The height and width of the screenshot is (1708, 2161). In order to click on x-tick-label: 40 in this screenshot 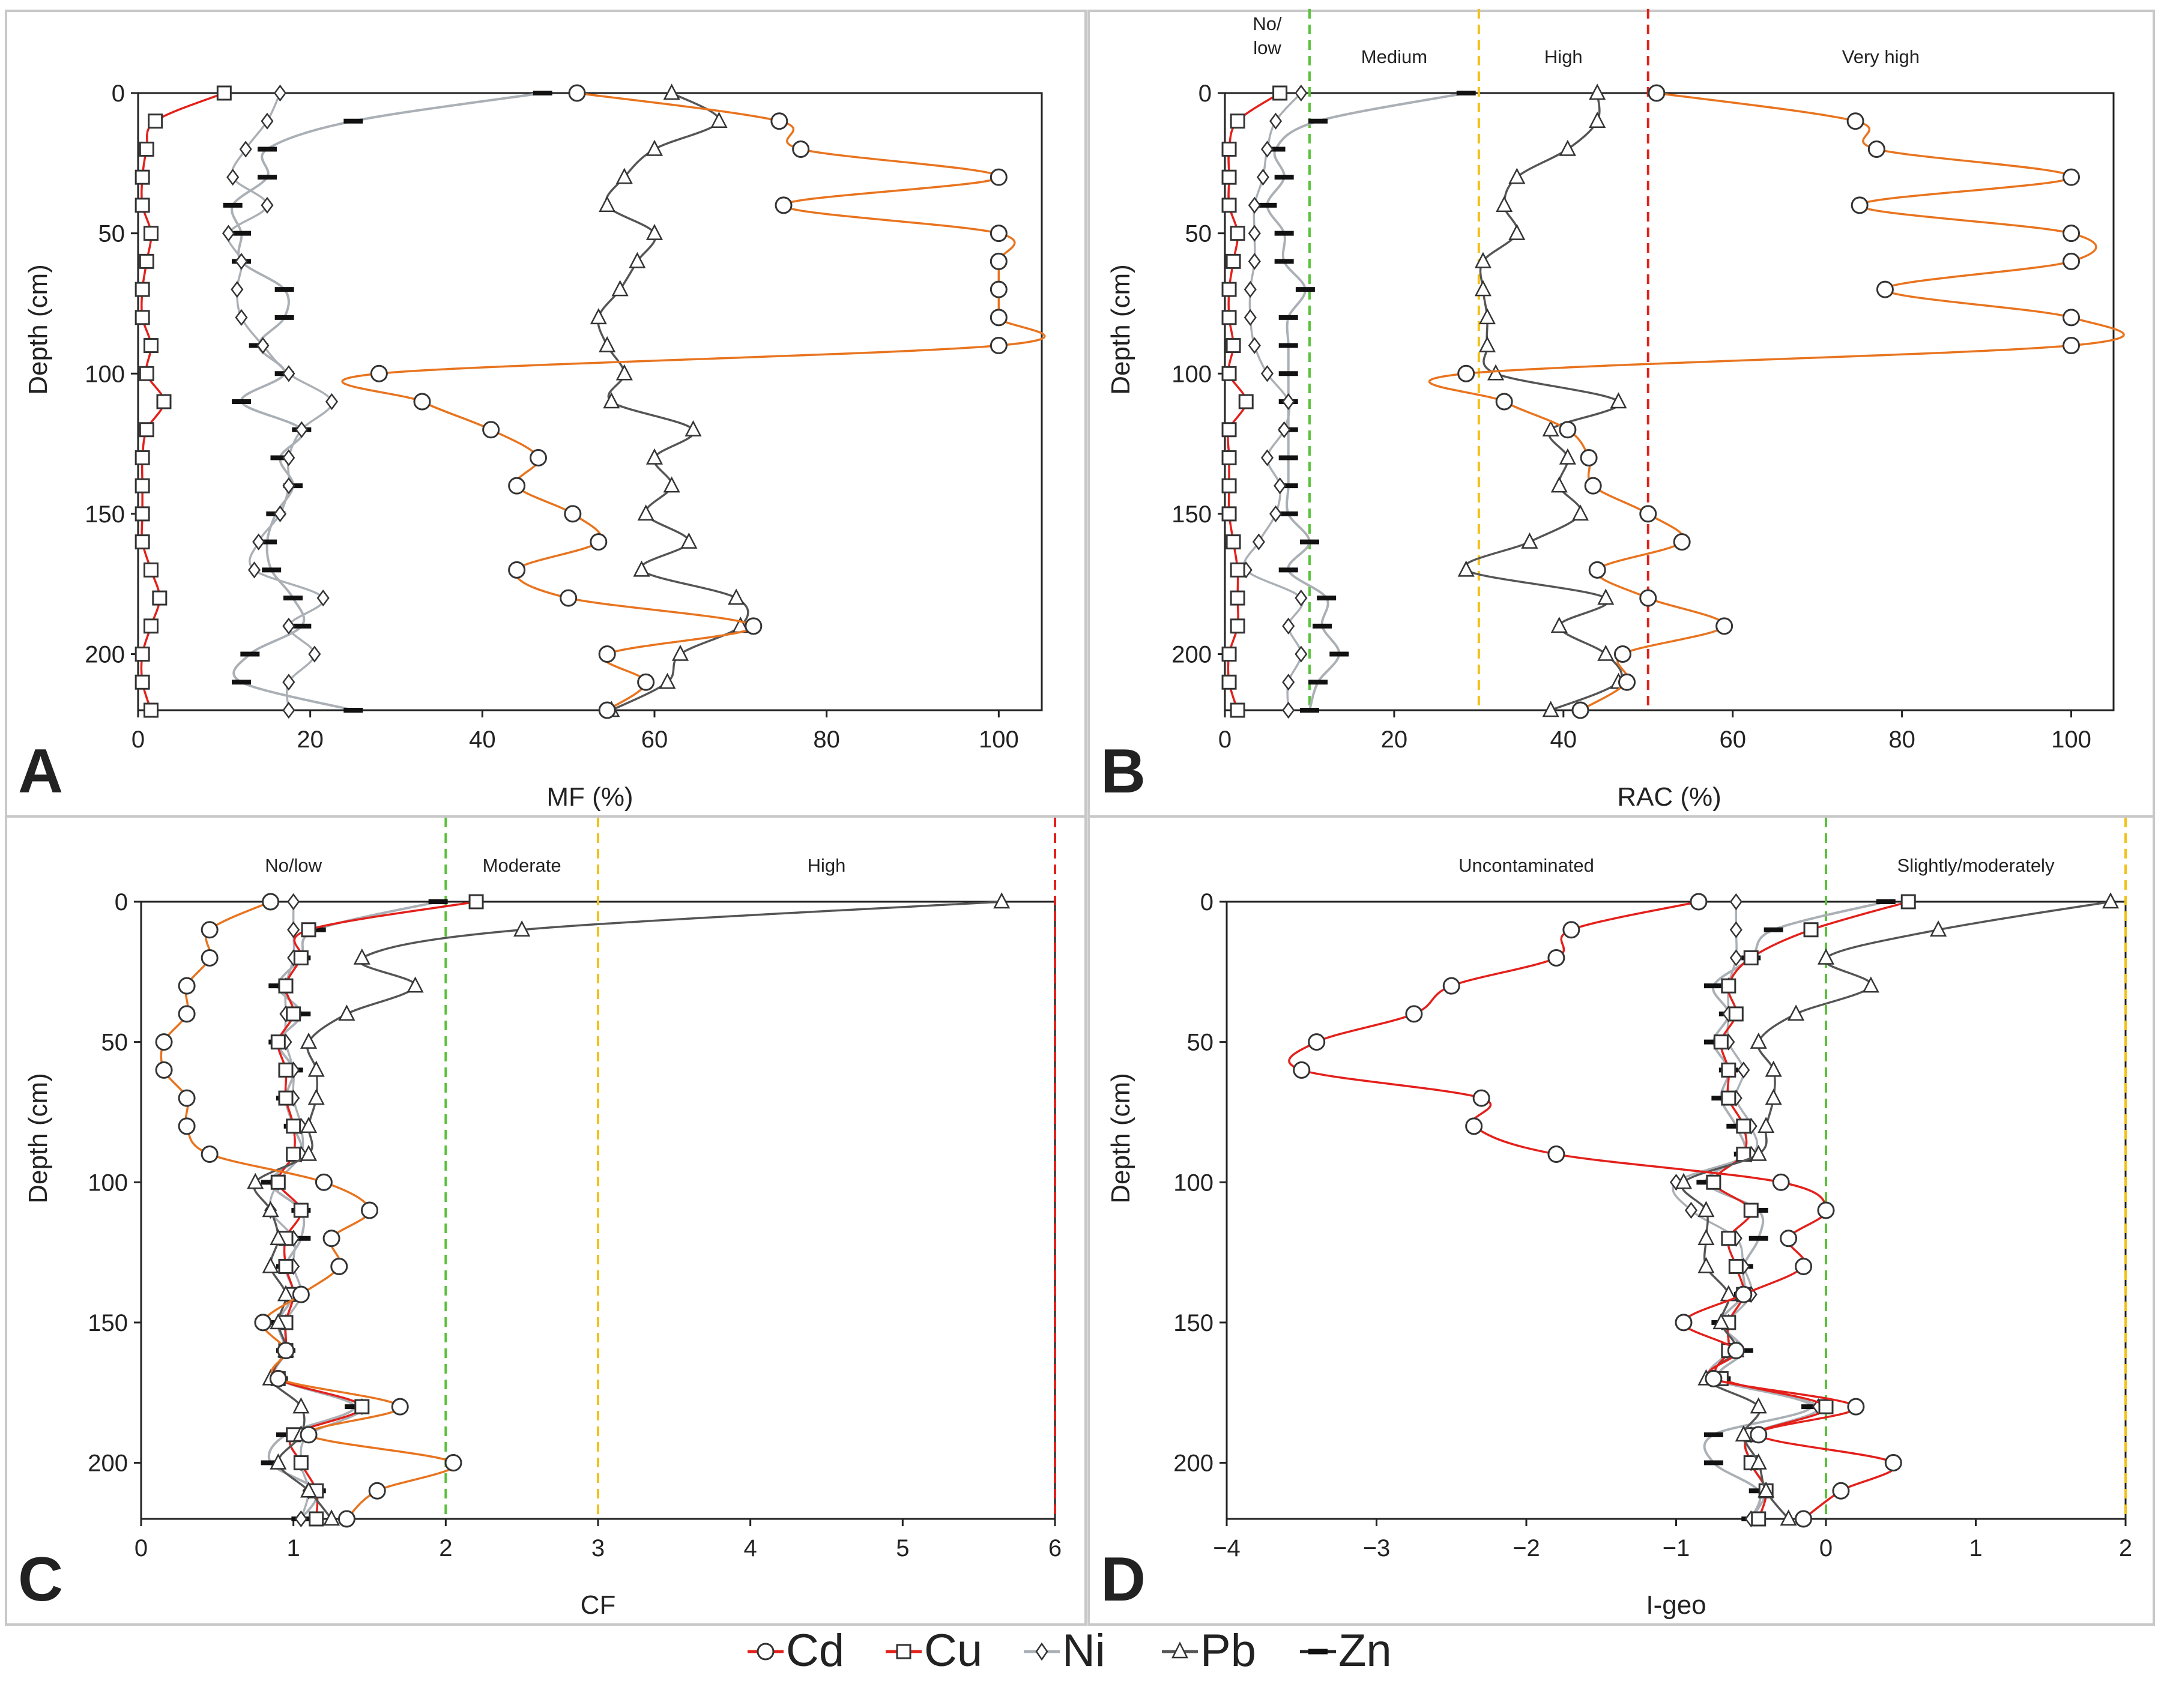, I will do `click(1564, 739)`.